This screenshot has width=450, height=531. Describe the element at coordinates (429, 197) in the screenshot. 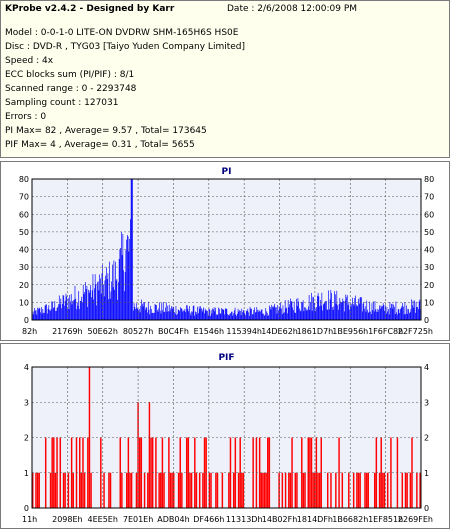

I see `y-tick-label-right: 70` at that location.